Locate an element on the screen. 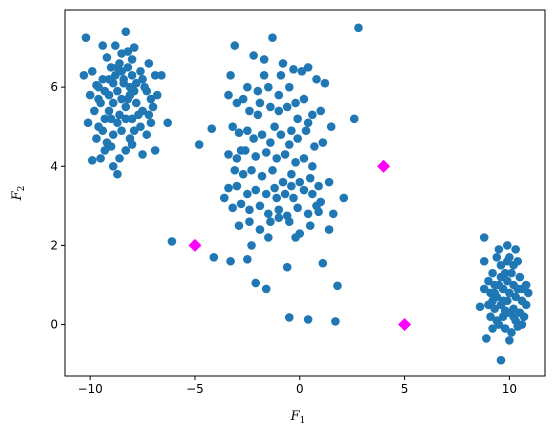  x-axis-label-main: F is located at coordinates (295, 416).